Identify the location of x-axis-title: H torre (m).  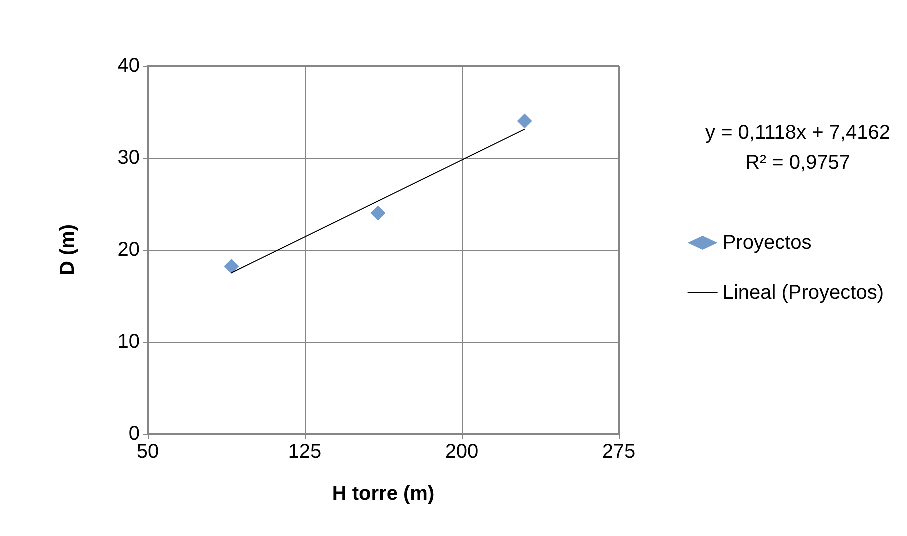
(383, 494).